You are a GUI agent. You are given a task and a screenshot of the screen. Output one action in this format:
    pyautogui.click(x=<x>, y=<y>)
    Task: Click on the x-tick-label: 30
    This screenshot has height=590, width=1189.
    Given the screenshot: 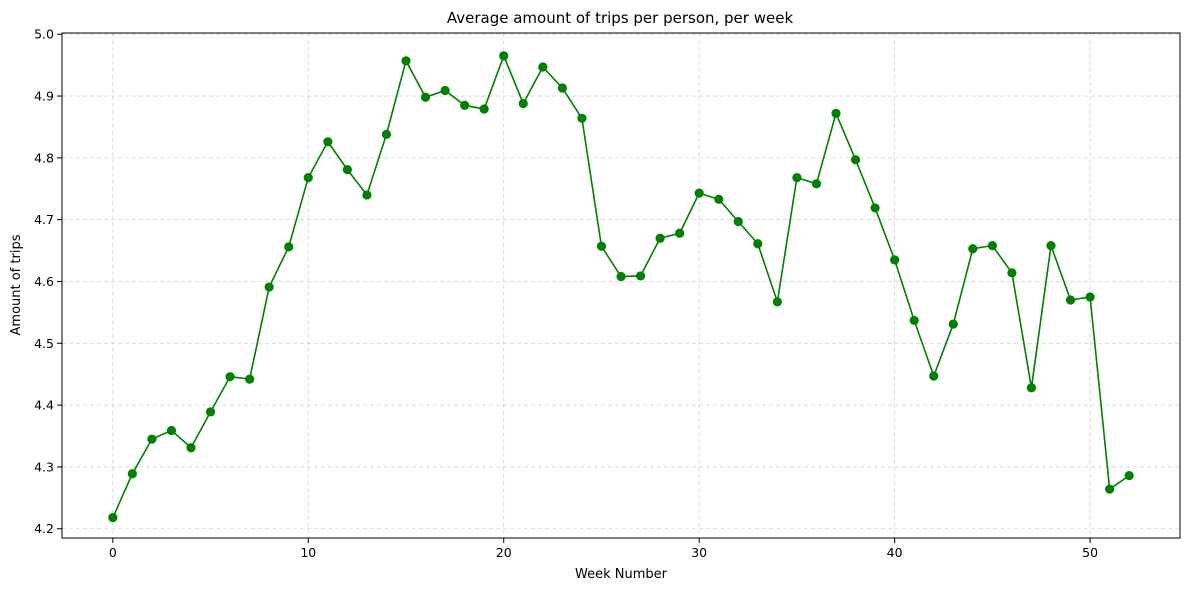 What is the action you would take?
    pyautogui.click(x=699, y=552)
    